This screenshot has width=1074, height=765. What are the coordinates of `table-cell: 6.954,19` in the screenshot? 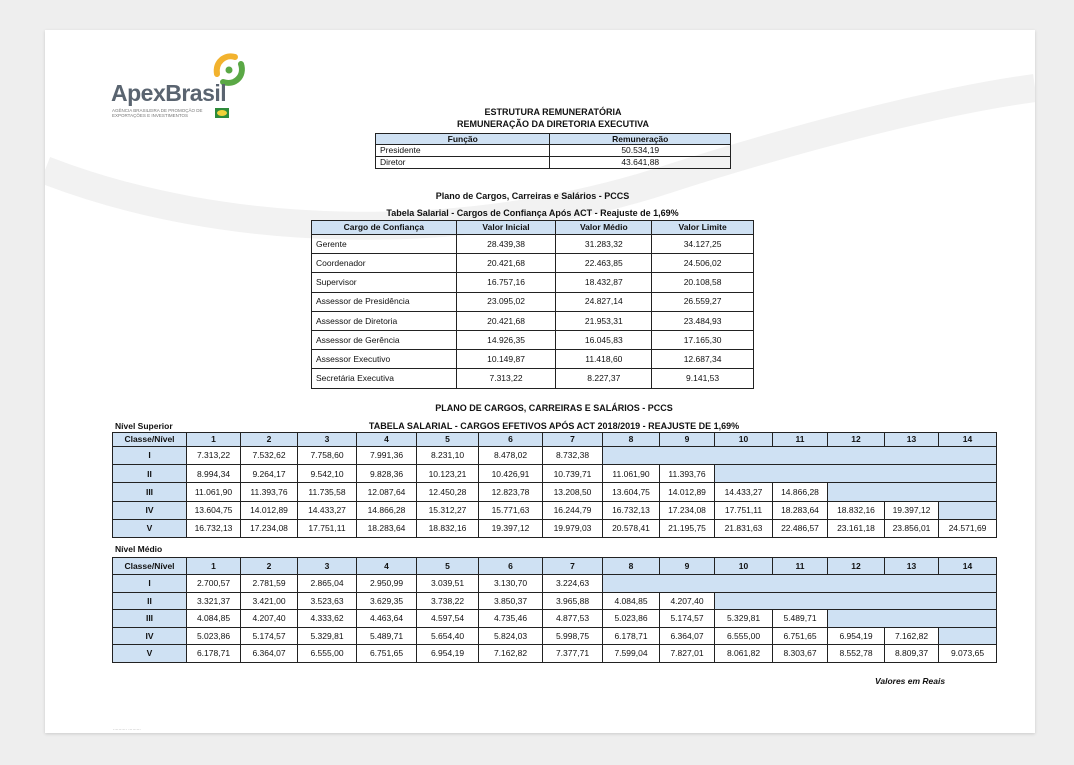 It's located at (856, 635).